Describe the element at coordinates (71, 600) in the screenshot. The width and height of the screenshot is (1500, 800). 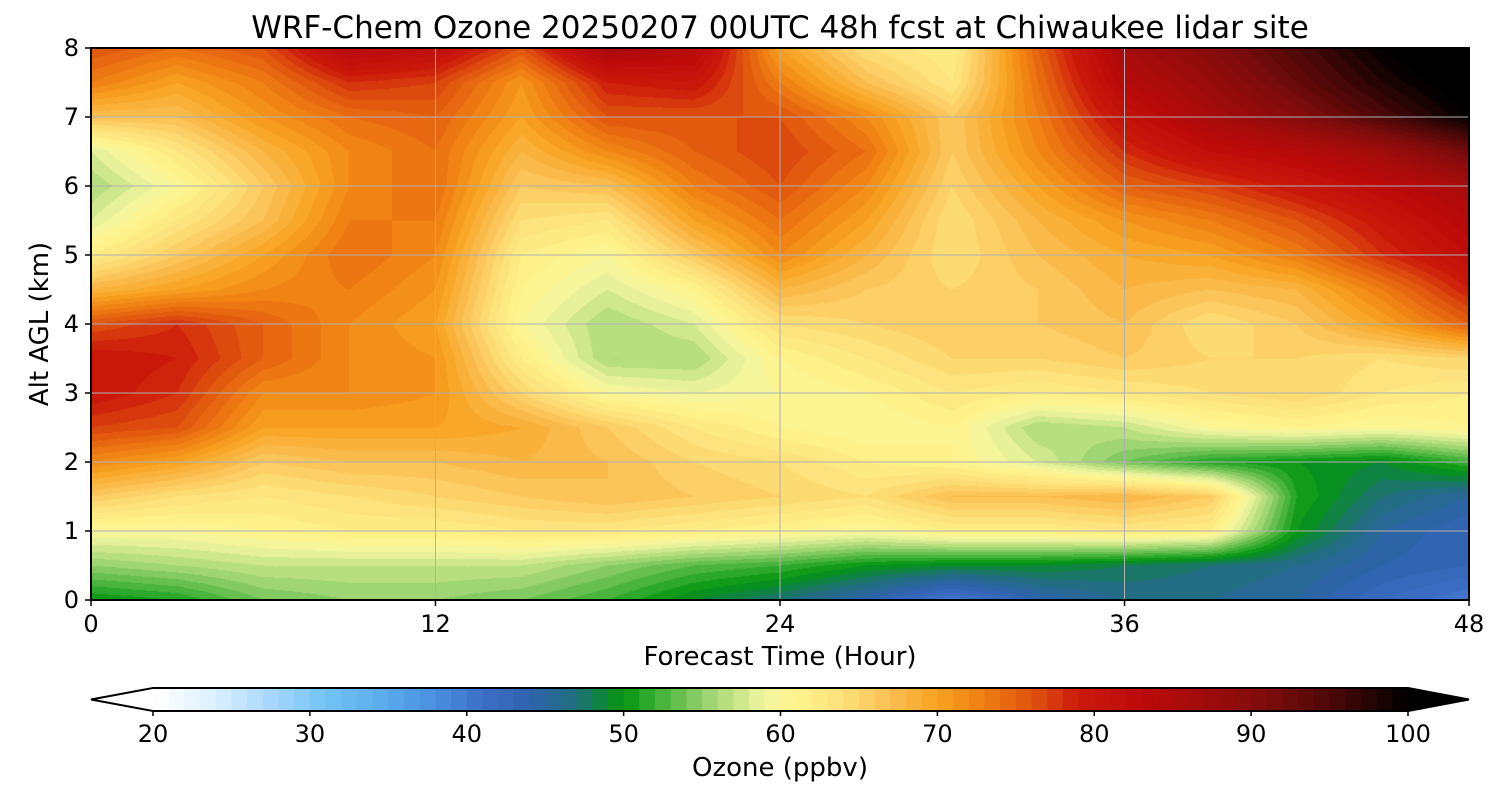
I see `y-tick-label: 0` at that location.